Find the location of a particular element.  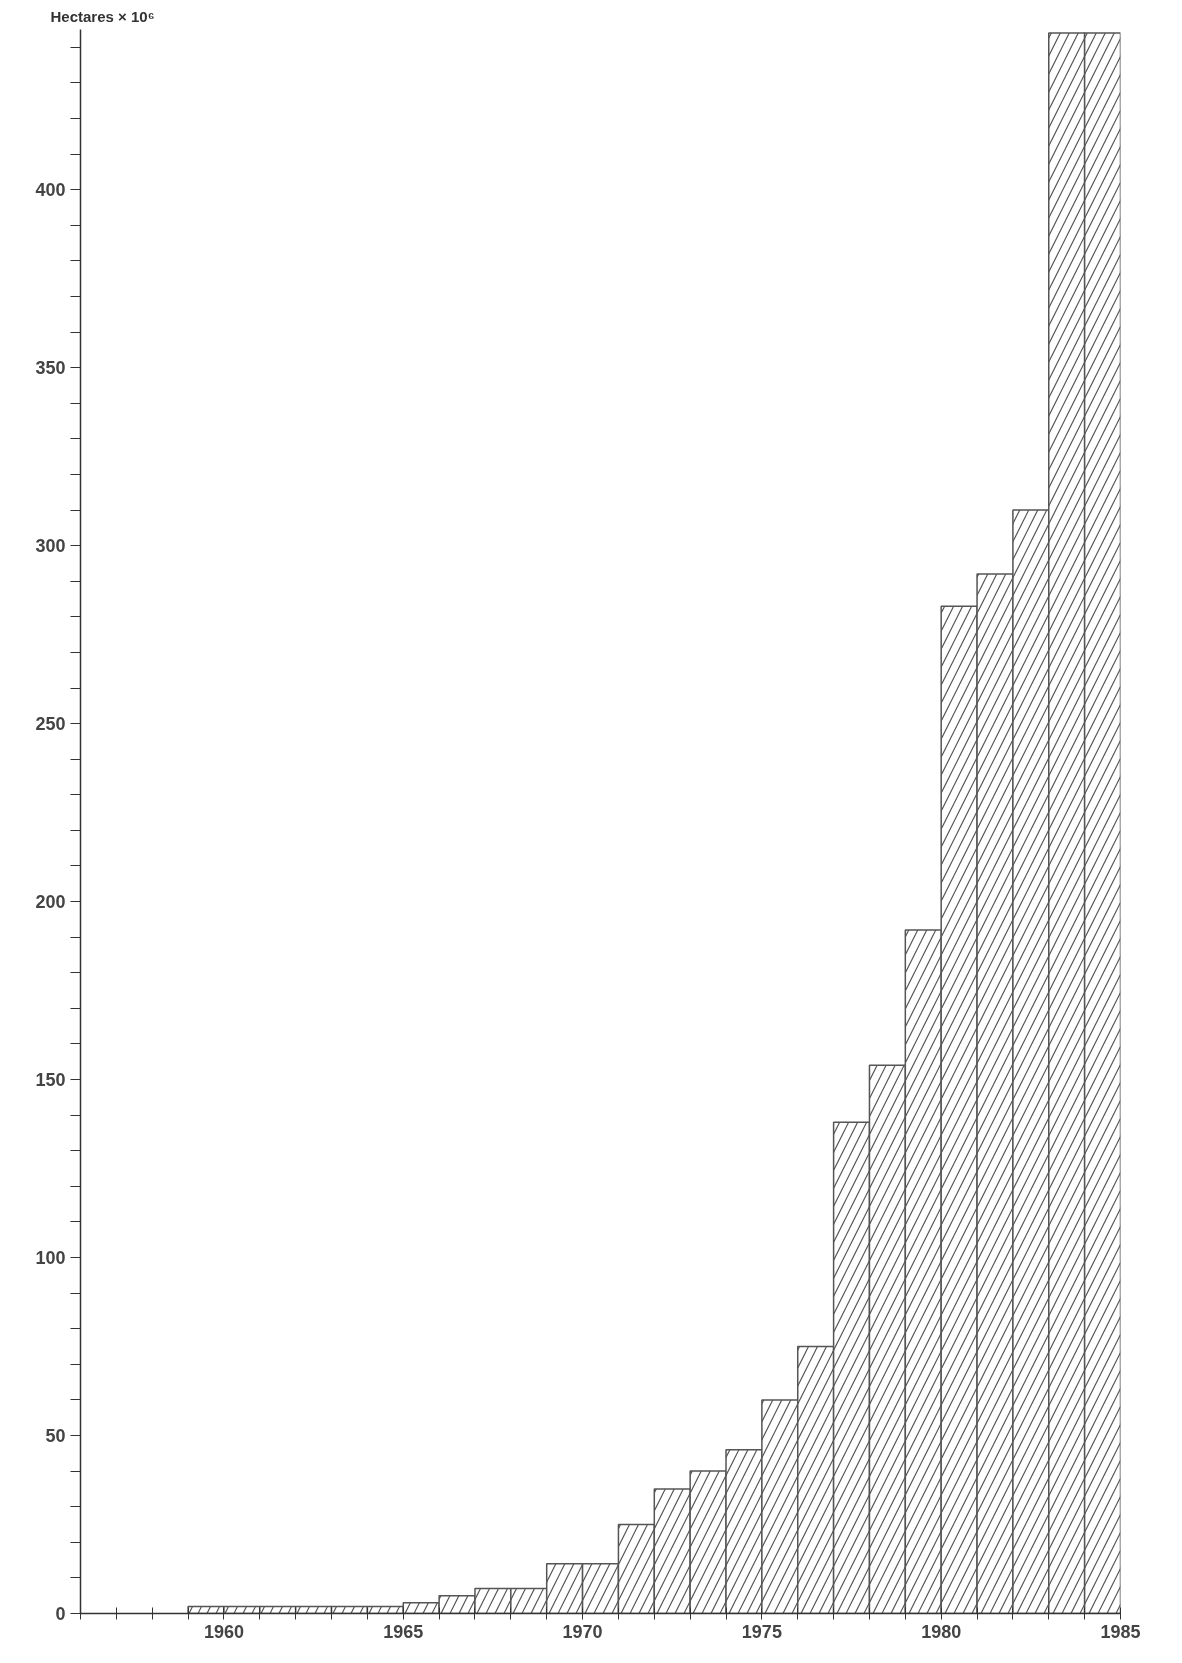

y-tick-label: 200 is located at coordinates (50, 902).